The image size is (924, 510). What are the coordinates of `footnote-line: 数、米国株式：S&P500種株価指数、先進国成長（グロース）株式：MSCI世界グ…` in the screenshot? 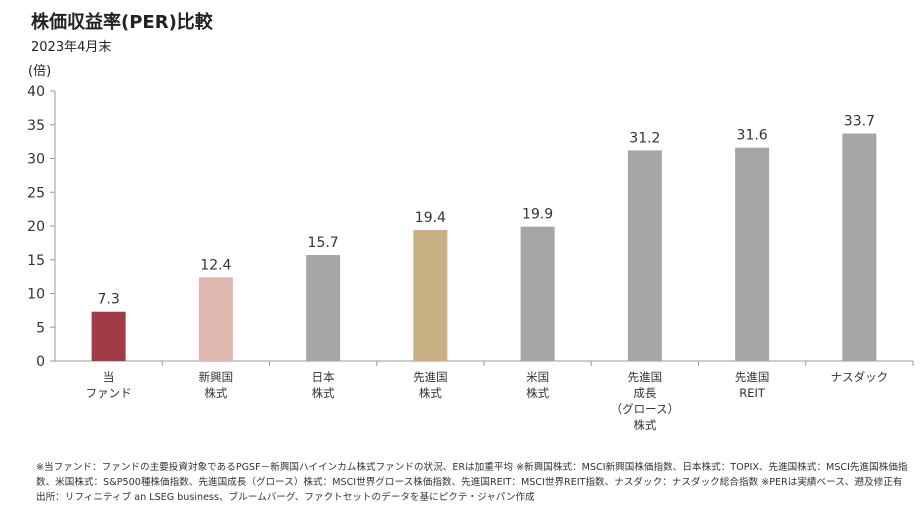 It's located at (469, 482).